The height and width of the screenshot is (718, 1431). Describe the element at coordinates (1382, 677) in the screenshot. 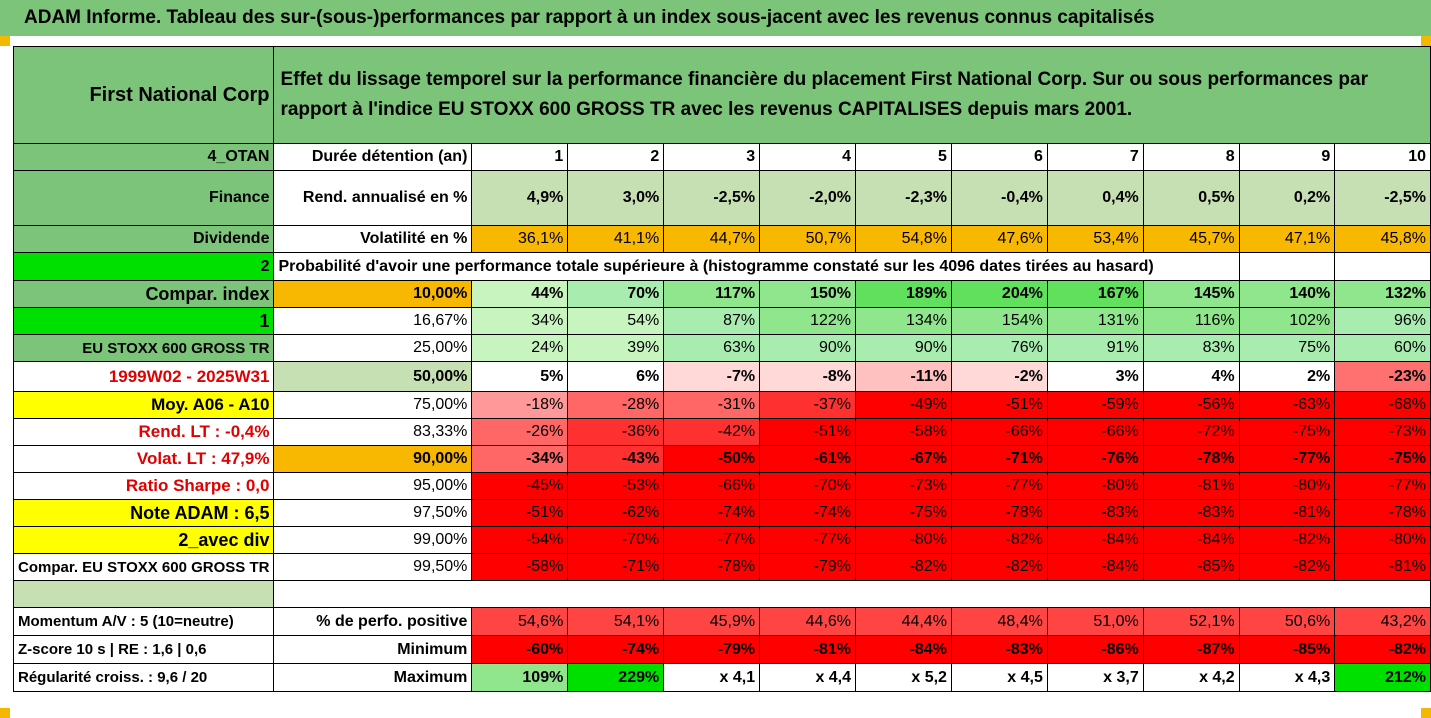

I see `stat-value: 212%` at that location.